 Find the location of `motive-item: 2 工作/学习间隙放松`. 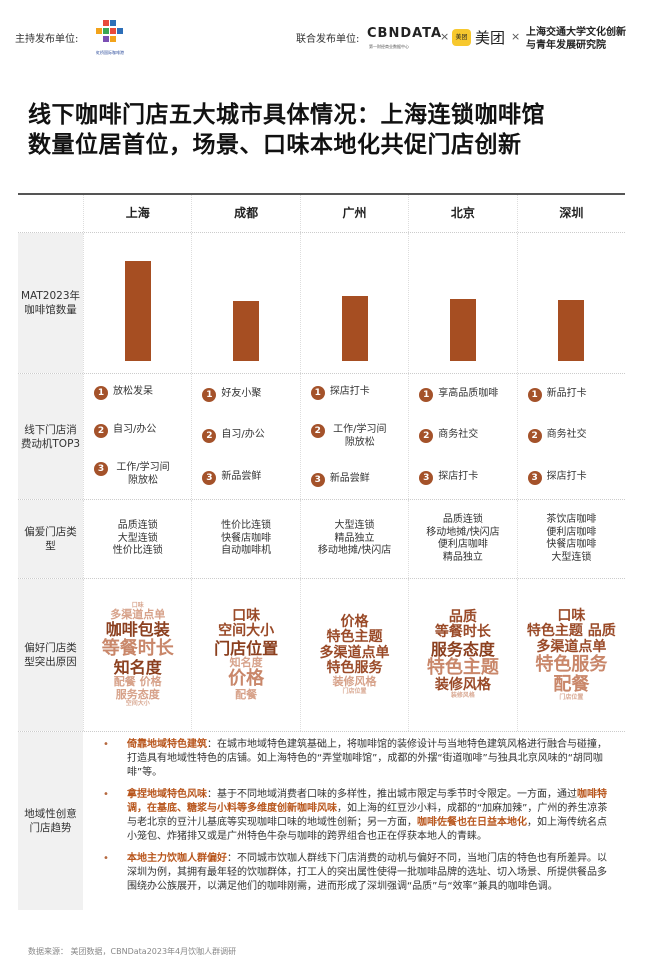

motive-item: 2 工作/学习间隙放松 is located at coordinates (350, 436).